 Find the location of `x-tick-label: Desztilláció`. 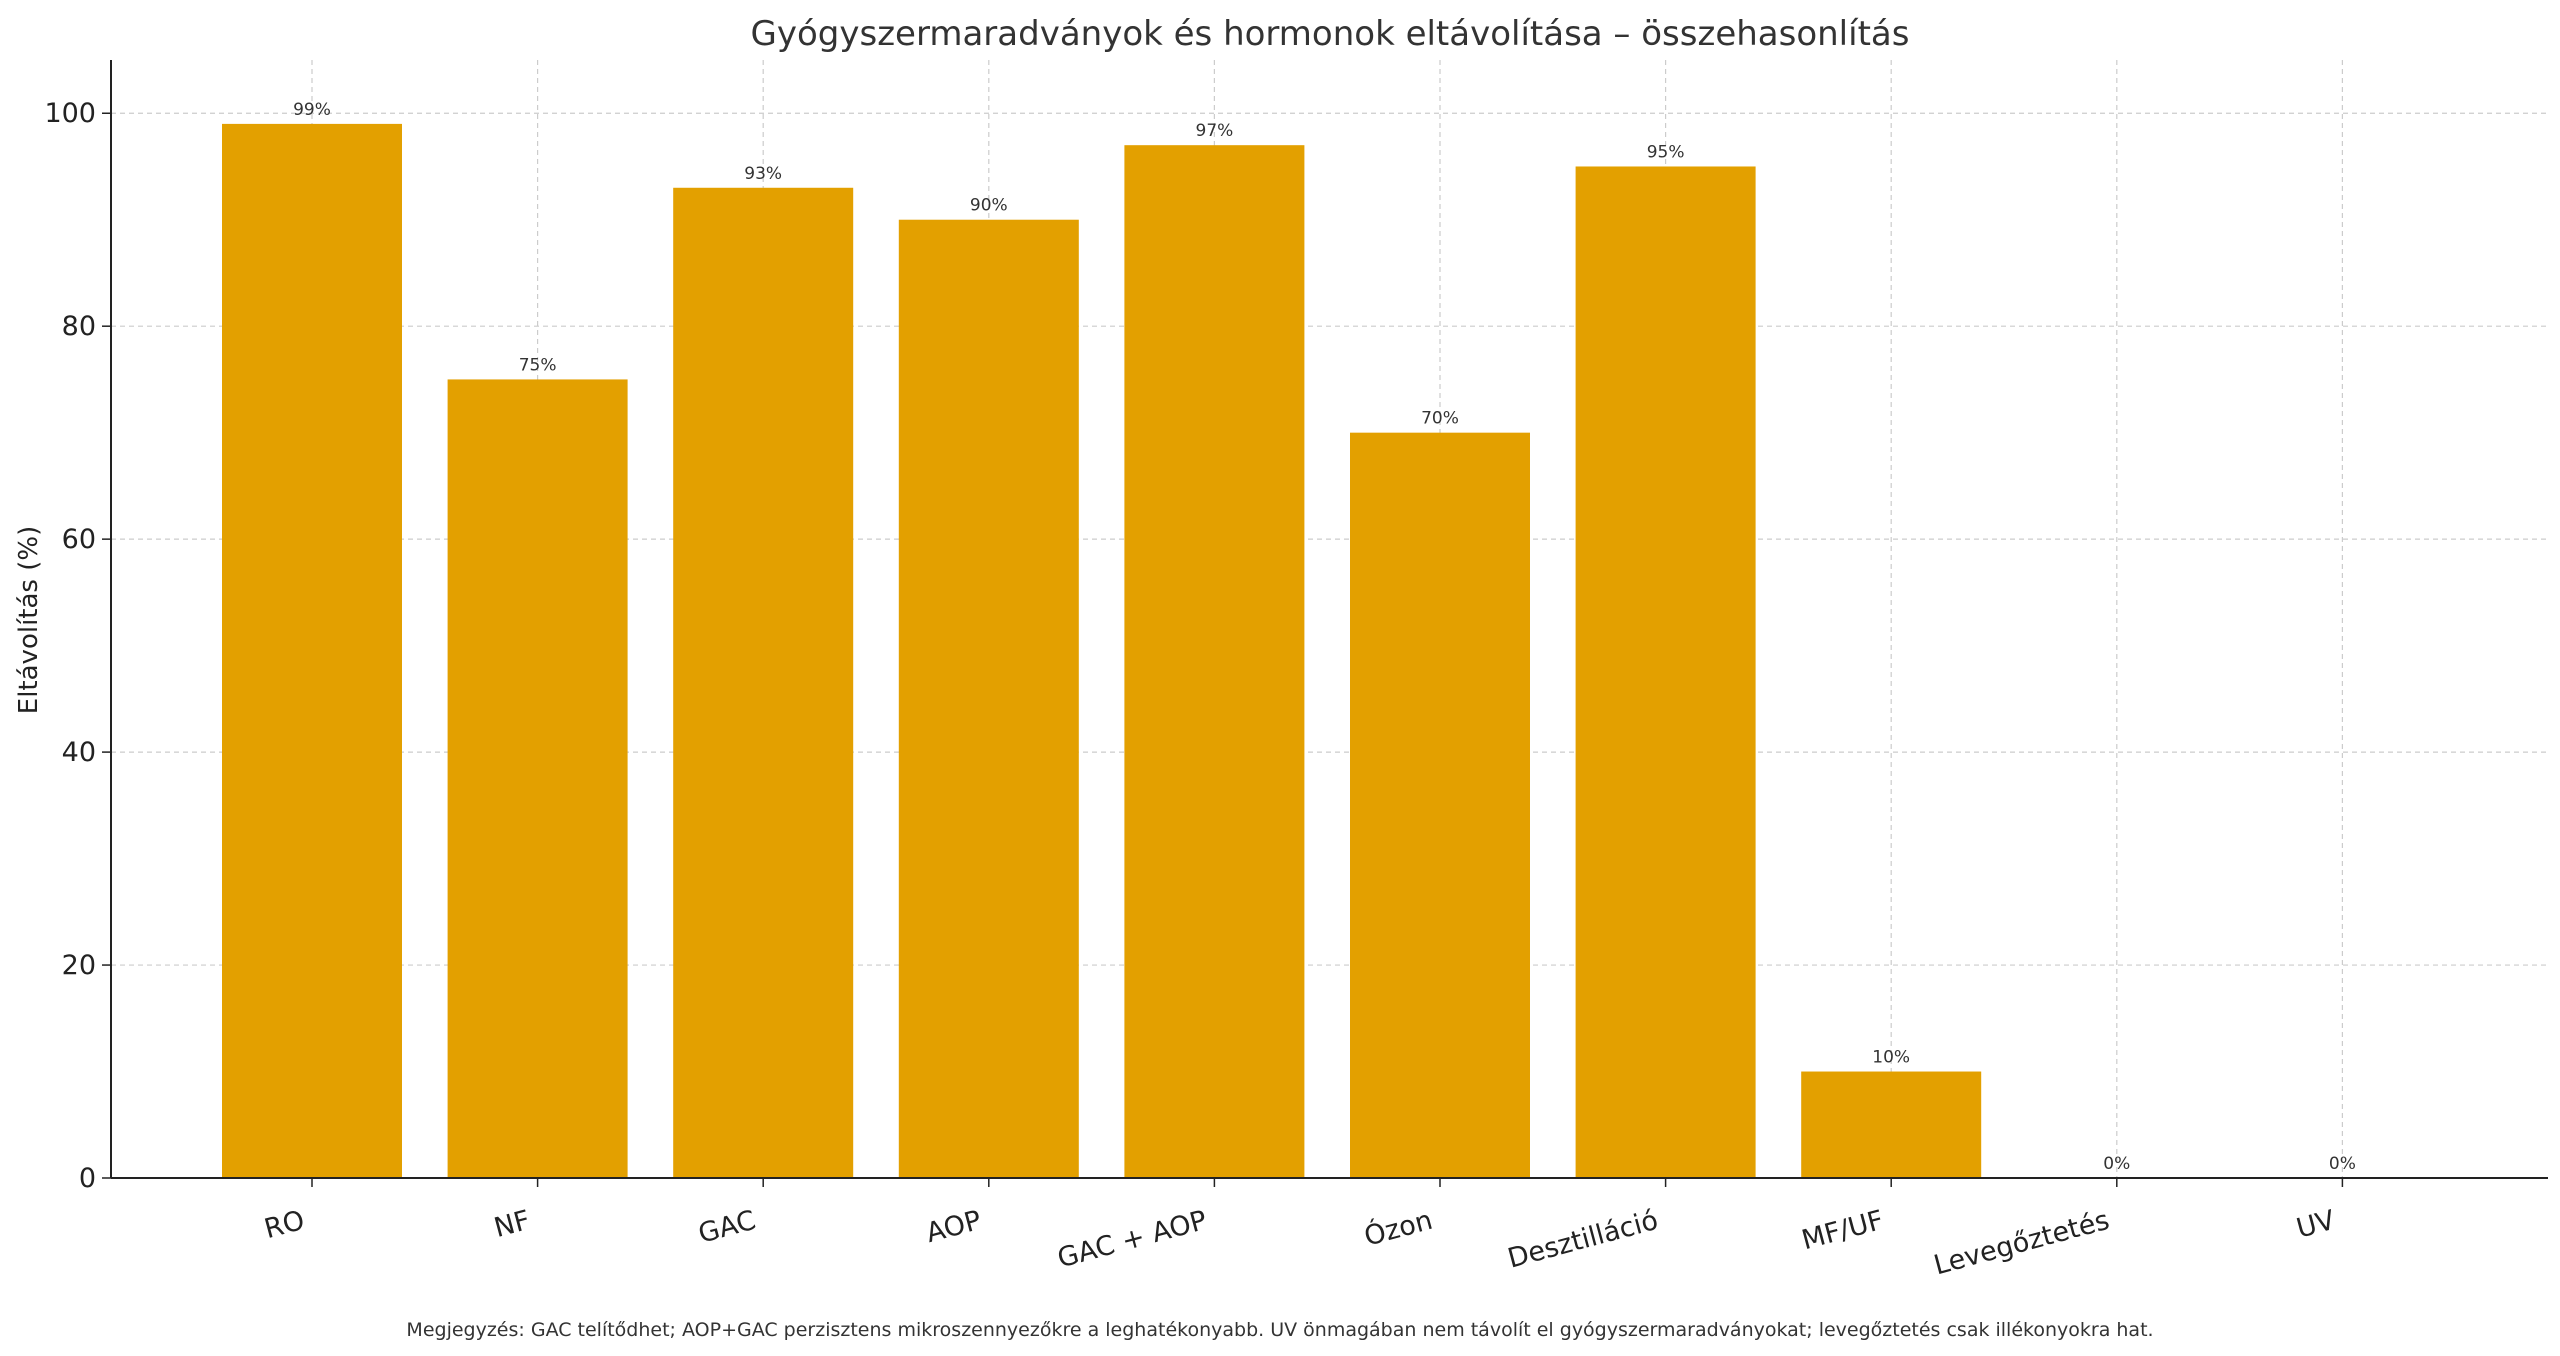

x-tick-label: Desztilláció is located at coordinates (1582, 1240).